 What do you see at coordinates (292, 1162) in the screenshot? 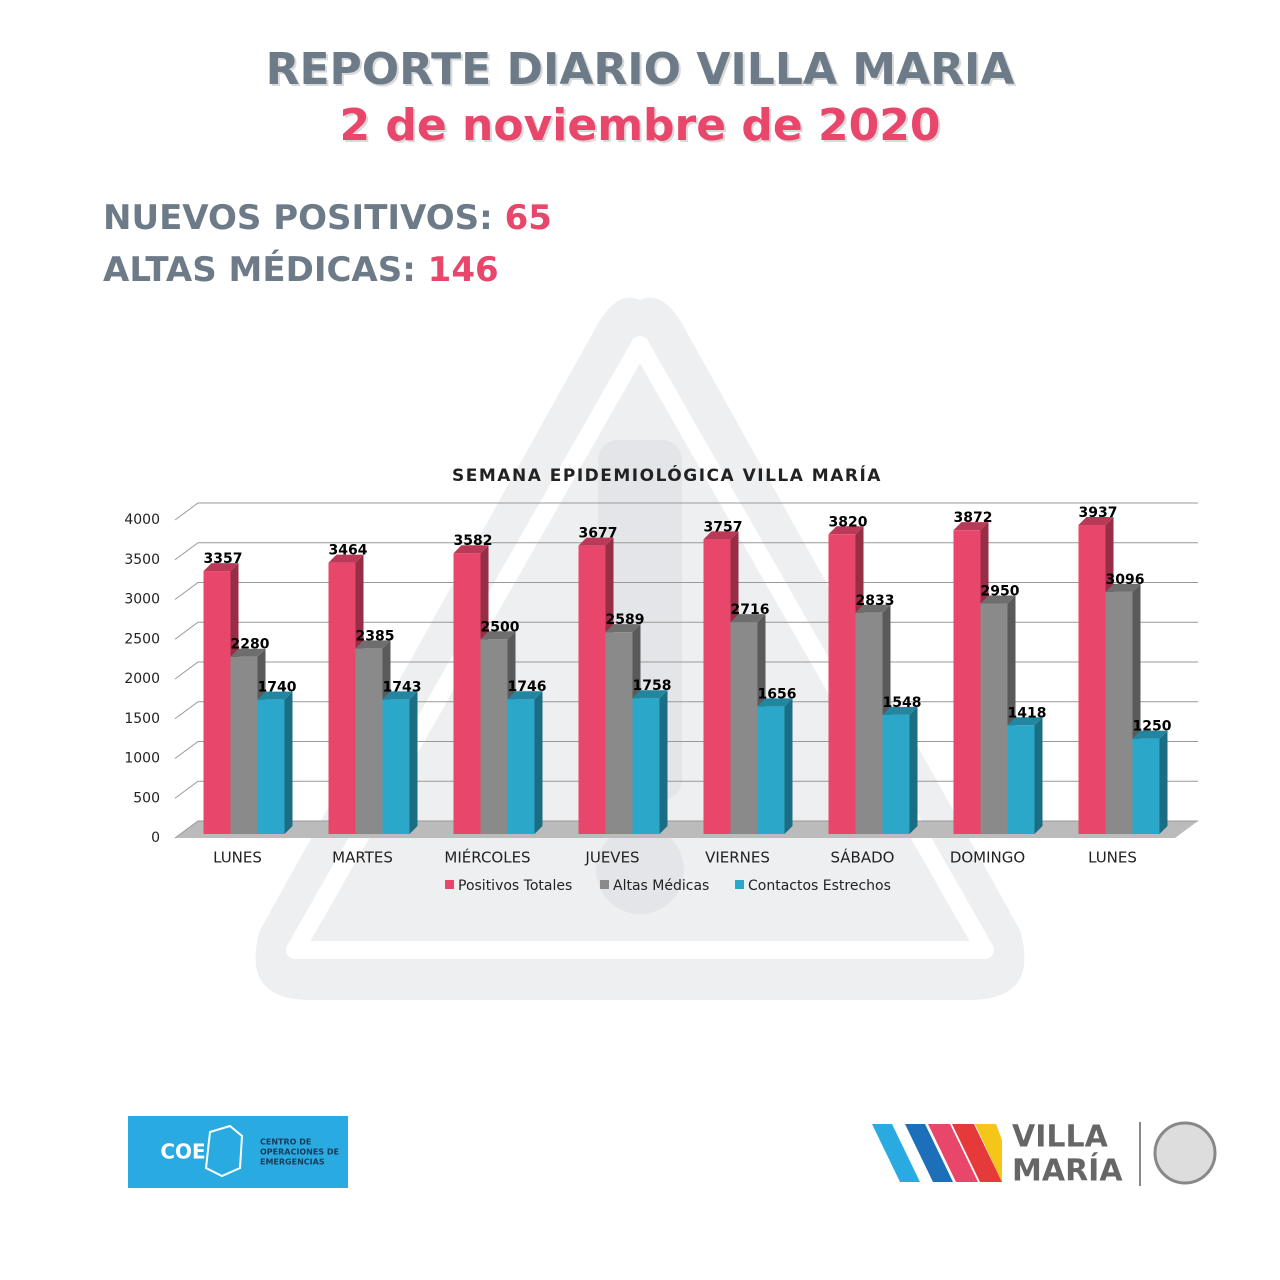
I see `coe-line: EMERGENCIAS` at bounding box center [292, 1162].